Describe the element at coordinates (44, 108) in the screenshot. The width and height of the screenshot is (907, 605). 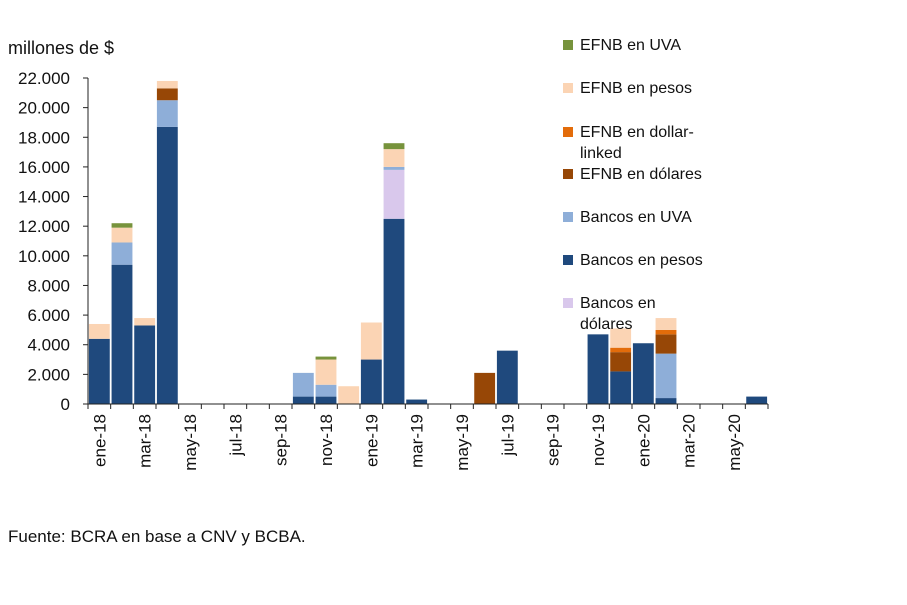
I see `y-tick-label: 20.000` at that location.